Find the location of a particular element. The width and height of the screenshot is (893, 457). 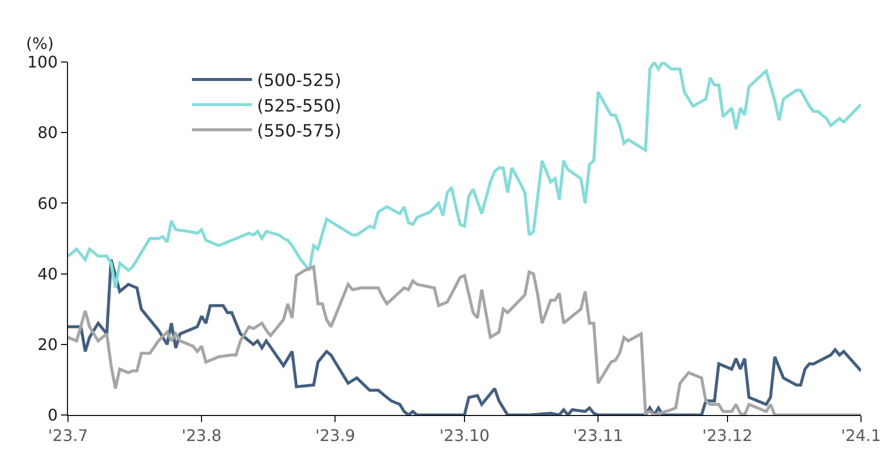

legend-label: (525-550) is located at coordinates (299, 106).